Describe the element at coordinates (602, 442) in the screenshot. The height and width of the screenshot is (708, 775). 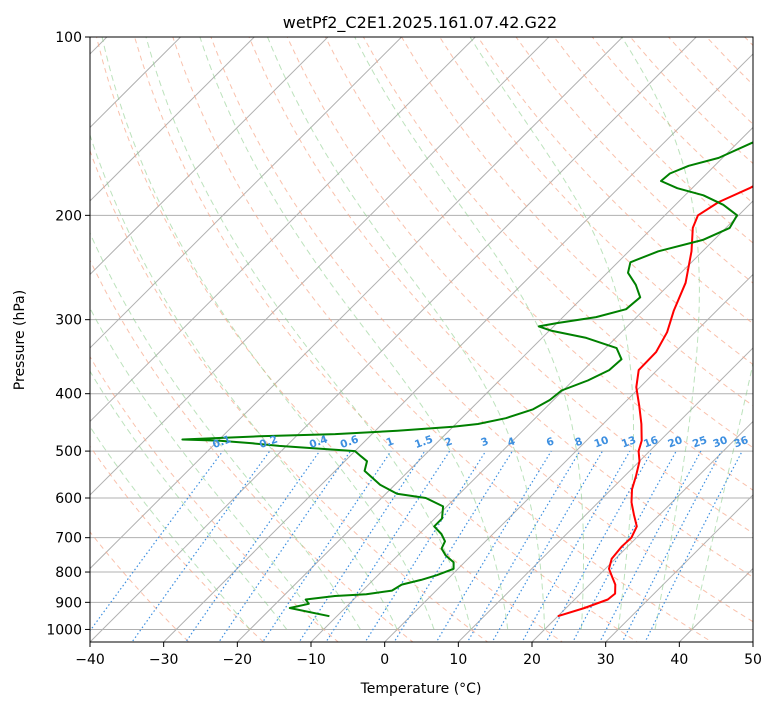
I see `mixing-ratio-label: 10` at that location.